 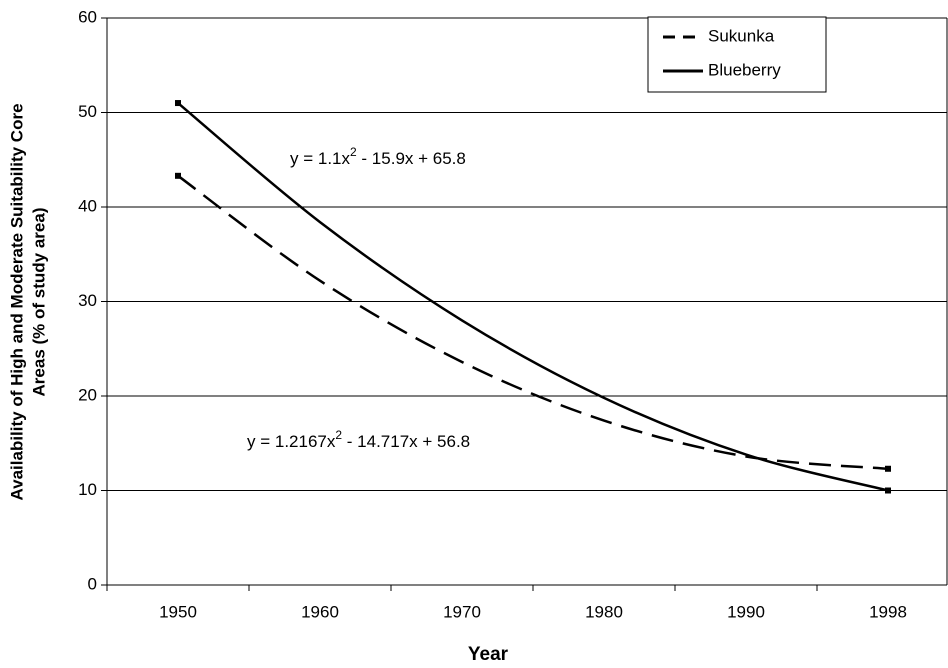 What do you see at coordinates (320, 158) in the screenshot?
I see `annotation-part: y = 1.1x` at bounding box center [320, 158].